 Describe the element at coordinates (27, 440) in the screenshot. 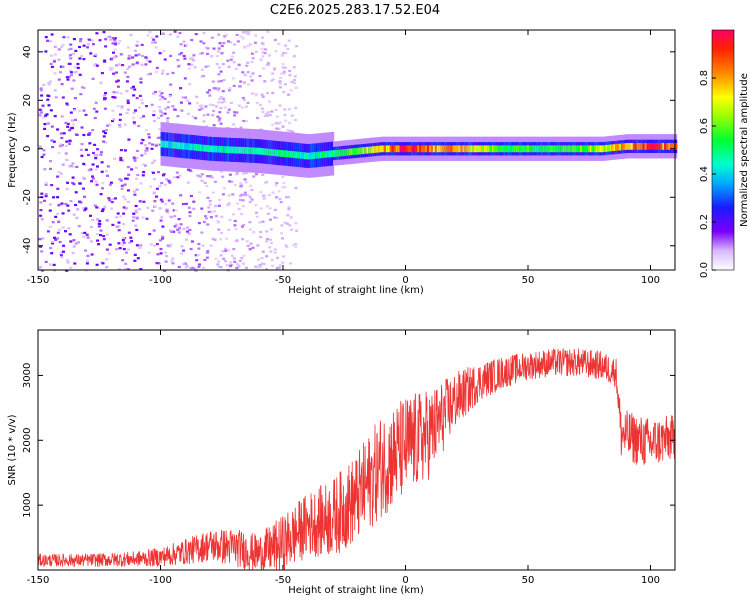

I see `snr-y-tick-label: 2000` at that location.